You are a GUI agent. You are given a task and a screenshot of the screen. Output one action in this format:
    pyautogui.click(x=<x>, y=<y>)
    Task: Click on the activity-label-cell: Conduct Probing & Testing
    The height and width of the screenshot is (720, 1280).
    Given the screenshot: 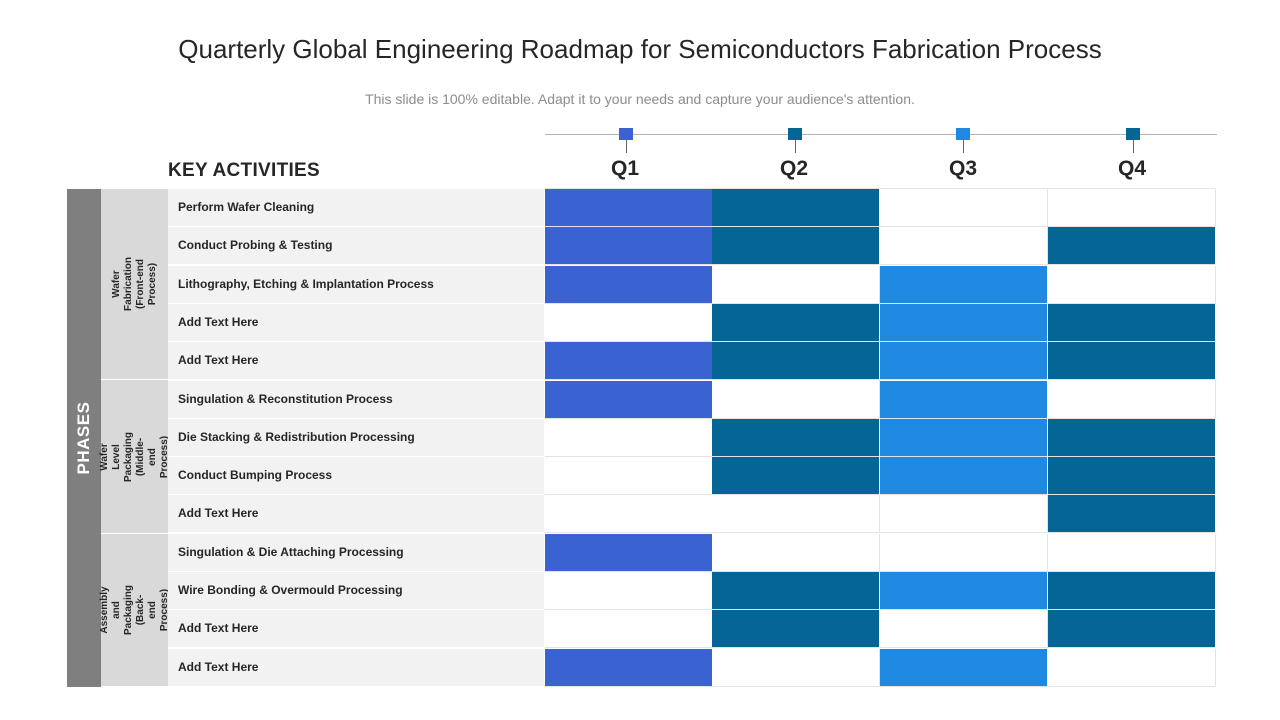 What is the action you would take?
    pyautogui.click(x=356, y=246)
    